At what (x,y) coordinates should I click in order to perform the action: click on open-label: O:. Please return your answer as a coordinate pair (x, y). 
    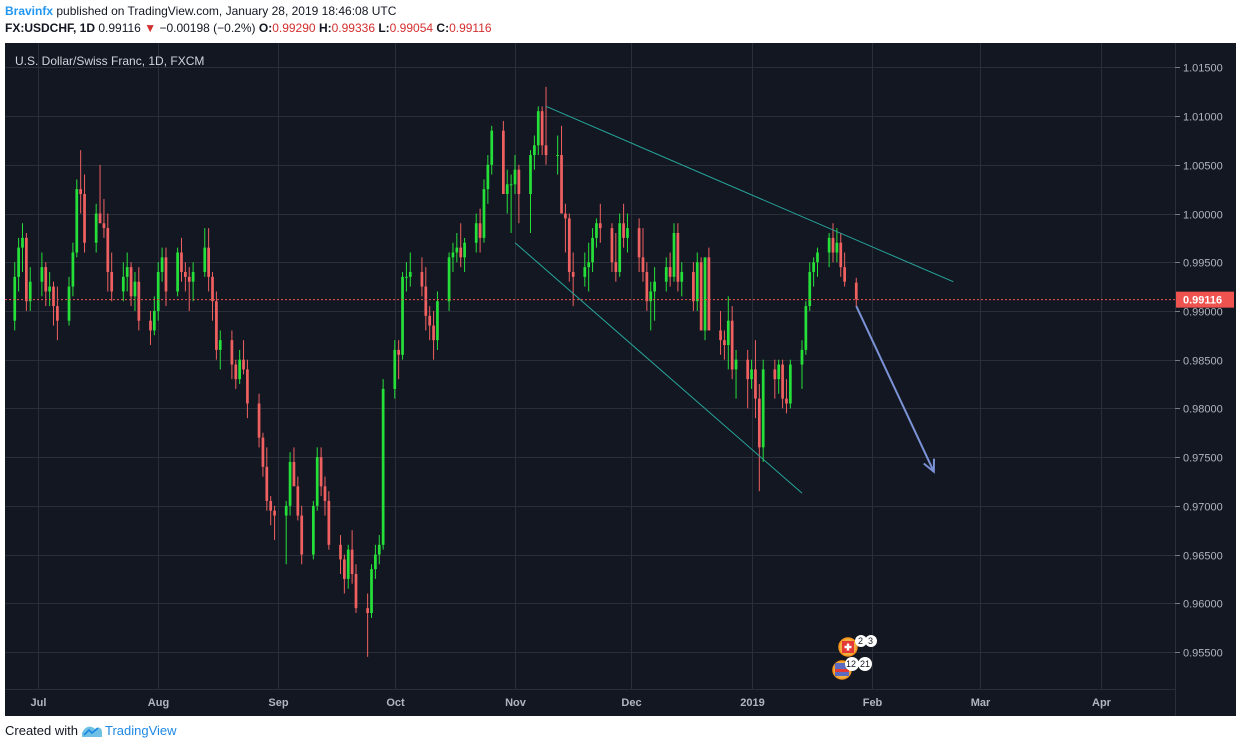
    Looking at the image, I should click on (265, 28).